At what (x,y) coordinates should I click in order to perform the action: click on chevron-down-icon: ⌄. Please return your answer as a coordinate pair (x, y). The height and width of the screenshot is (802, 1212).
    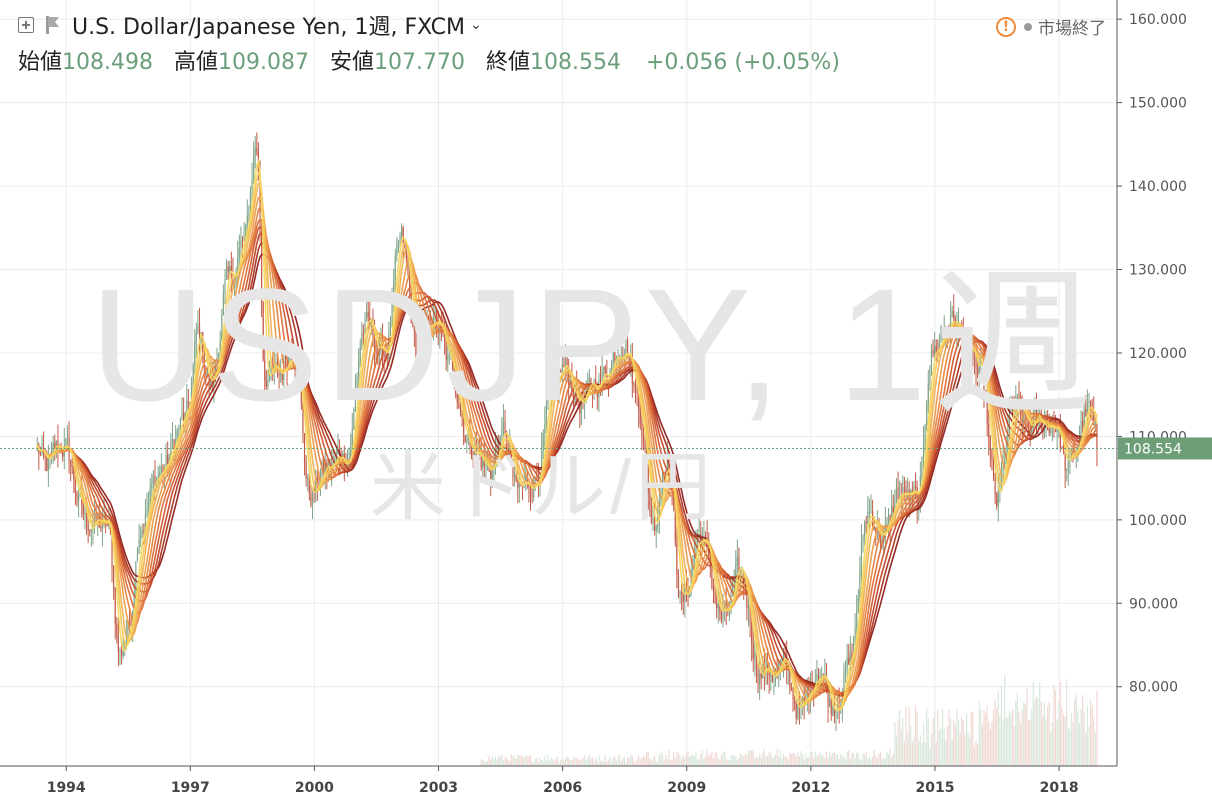
    Looking at the image, I should click on (475, 25).